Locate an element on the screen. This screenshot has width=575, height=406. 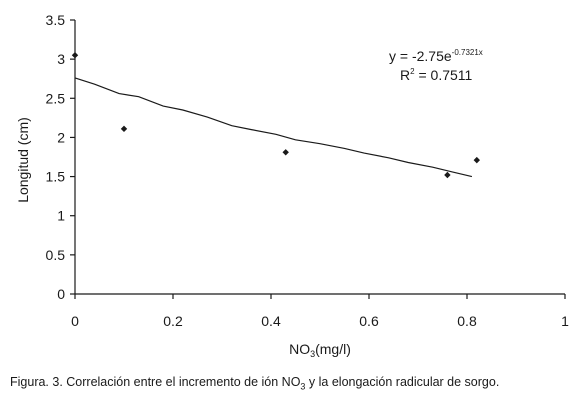
y-tick-label: 3 is located at coordinates (61, 59).